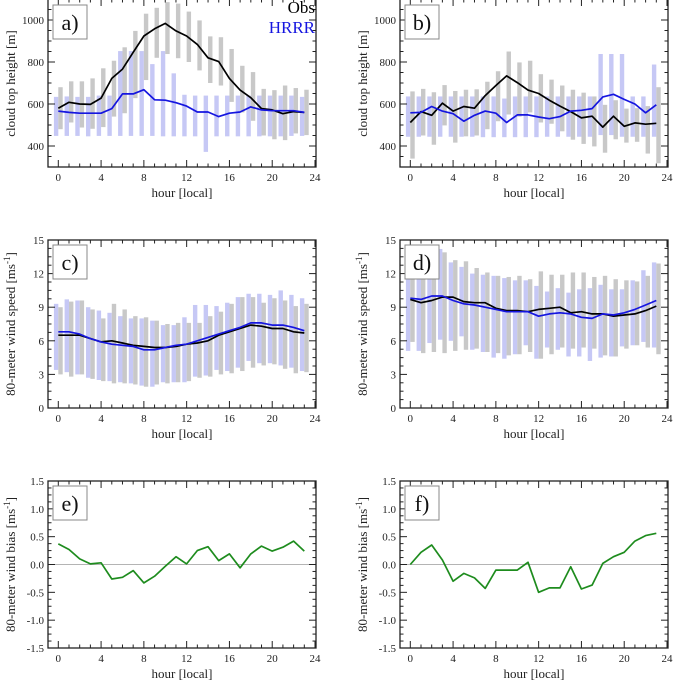 The image size is (674, 683). What do you see at coordinates (389, 538) in the screenshot?
I see `y-tick-label: 0.5` at bounding box center [389, 538].